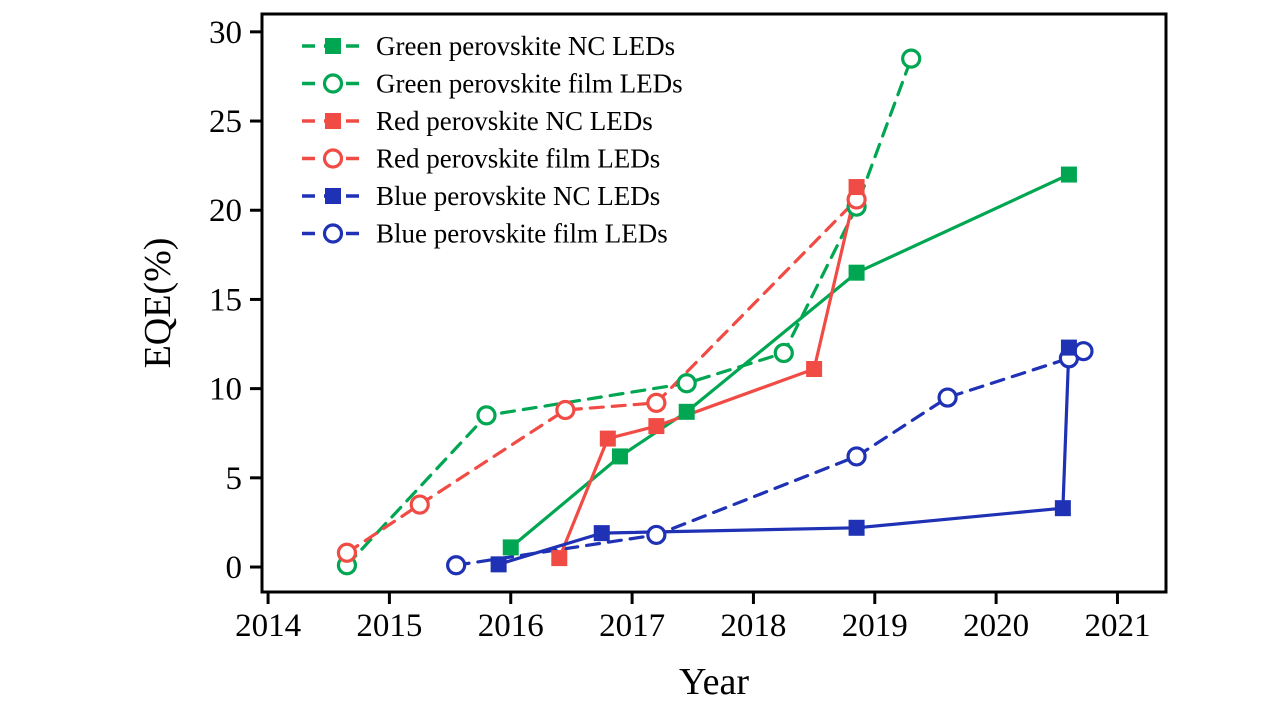 This screenshot has height=709, width=1283. I want to click on x-tick-label: 2018, so click(753, 626).